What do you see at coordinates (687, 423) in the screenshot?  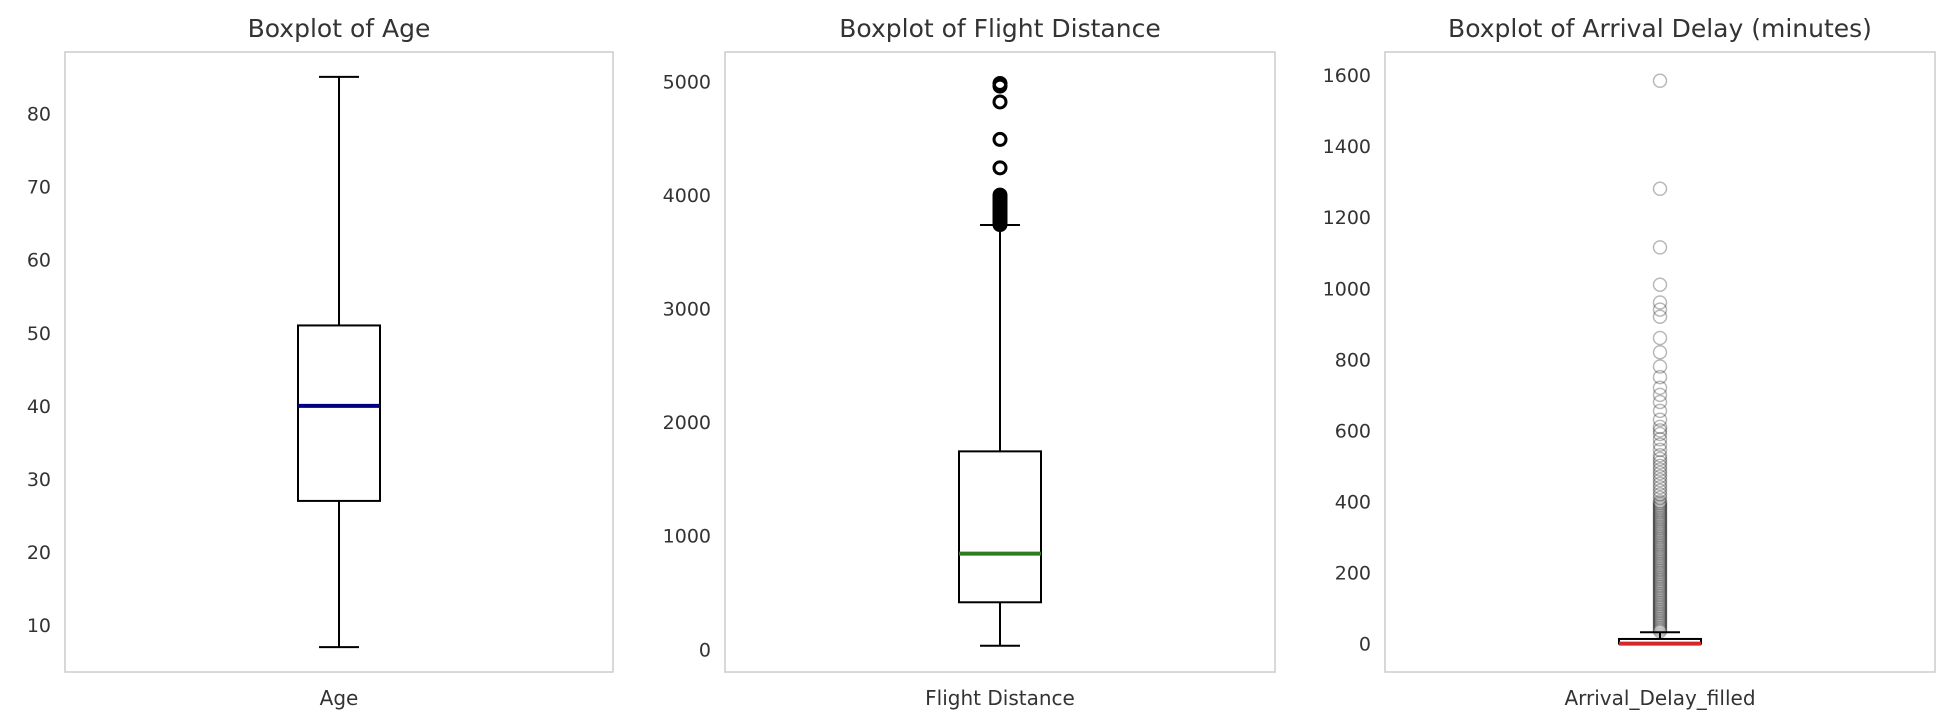 I see `y-tick-label: 2000` at bounding box center [687, 423].